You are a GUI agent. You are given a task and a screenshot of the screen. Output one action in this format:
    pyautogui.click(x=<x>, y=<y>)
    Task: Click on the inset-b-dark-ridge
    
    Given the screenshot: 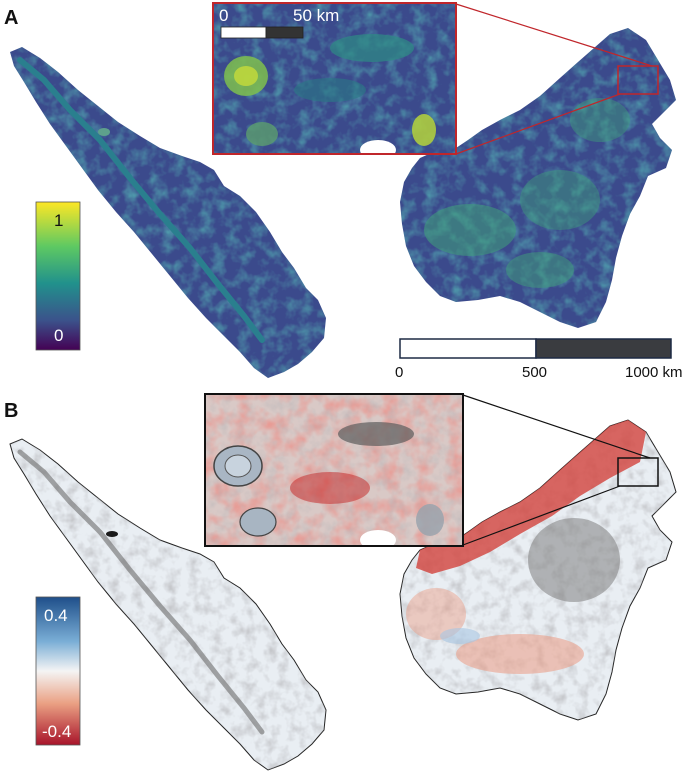 What is the action you would take?
    pyautogui.click(x=376, y=434)
    